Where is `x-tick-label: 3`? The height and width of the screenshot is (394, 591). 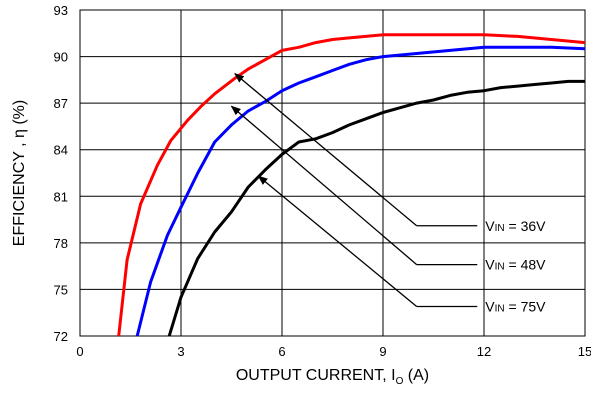 x-tick-label: 3 is located at coordinates (180, 351).